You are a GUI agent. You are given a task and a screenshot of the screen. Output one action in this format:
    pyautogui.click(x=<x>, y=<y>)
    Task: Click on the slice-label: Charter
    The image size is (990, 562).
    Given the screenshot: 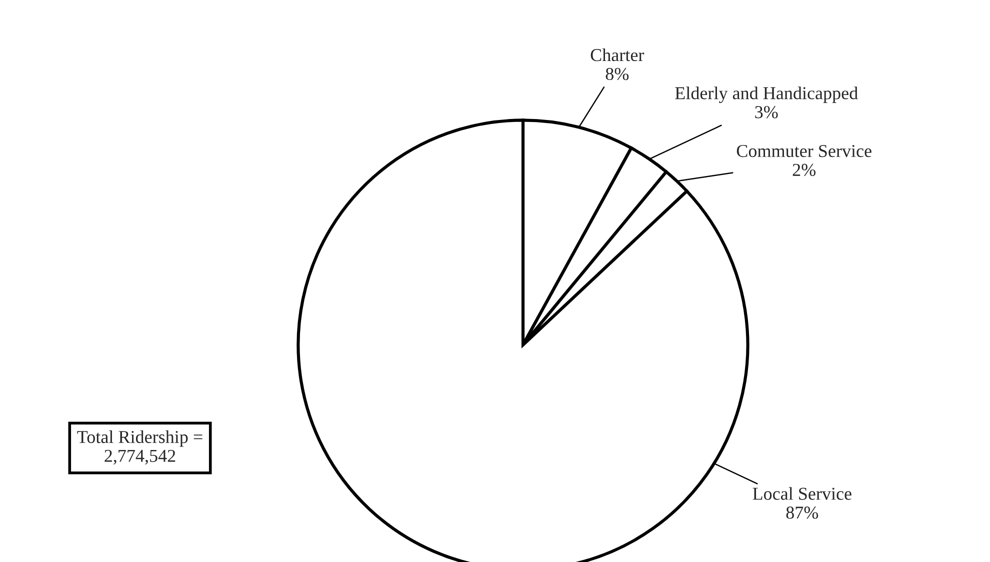 What is the action you would take?
    pyautogui.click(x=617, y=55)
    